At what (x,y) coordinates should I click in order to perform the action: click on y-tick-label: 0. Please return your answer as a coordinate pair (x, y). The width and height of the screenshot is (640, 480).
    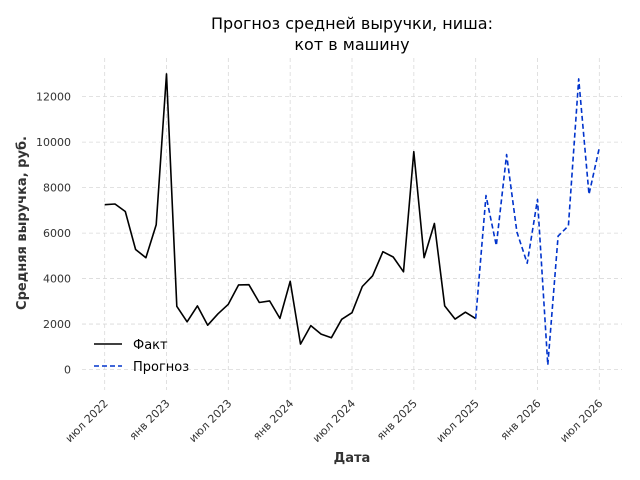
    Looking at the image, I should click on (67, 370).